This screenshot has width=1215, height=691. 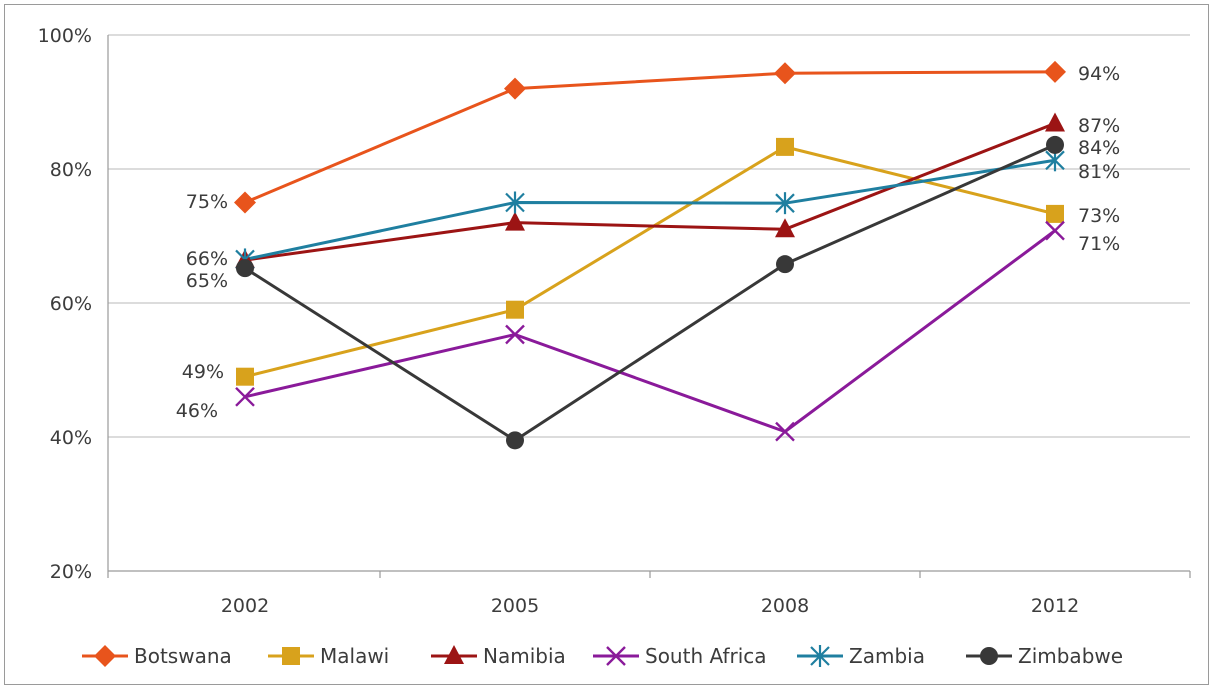 I want to click on y-tick-label: 80%, so click(x=71, y=170).